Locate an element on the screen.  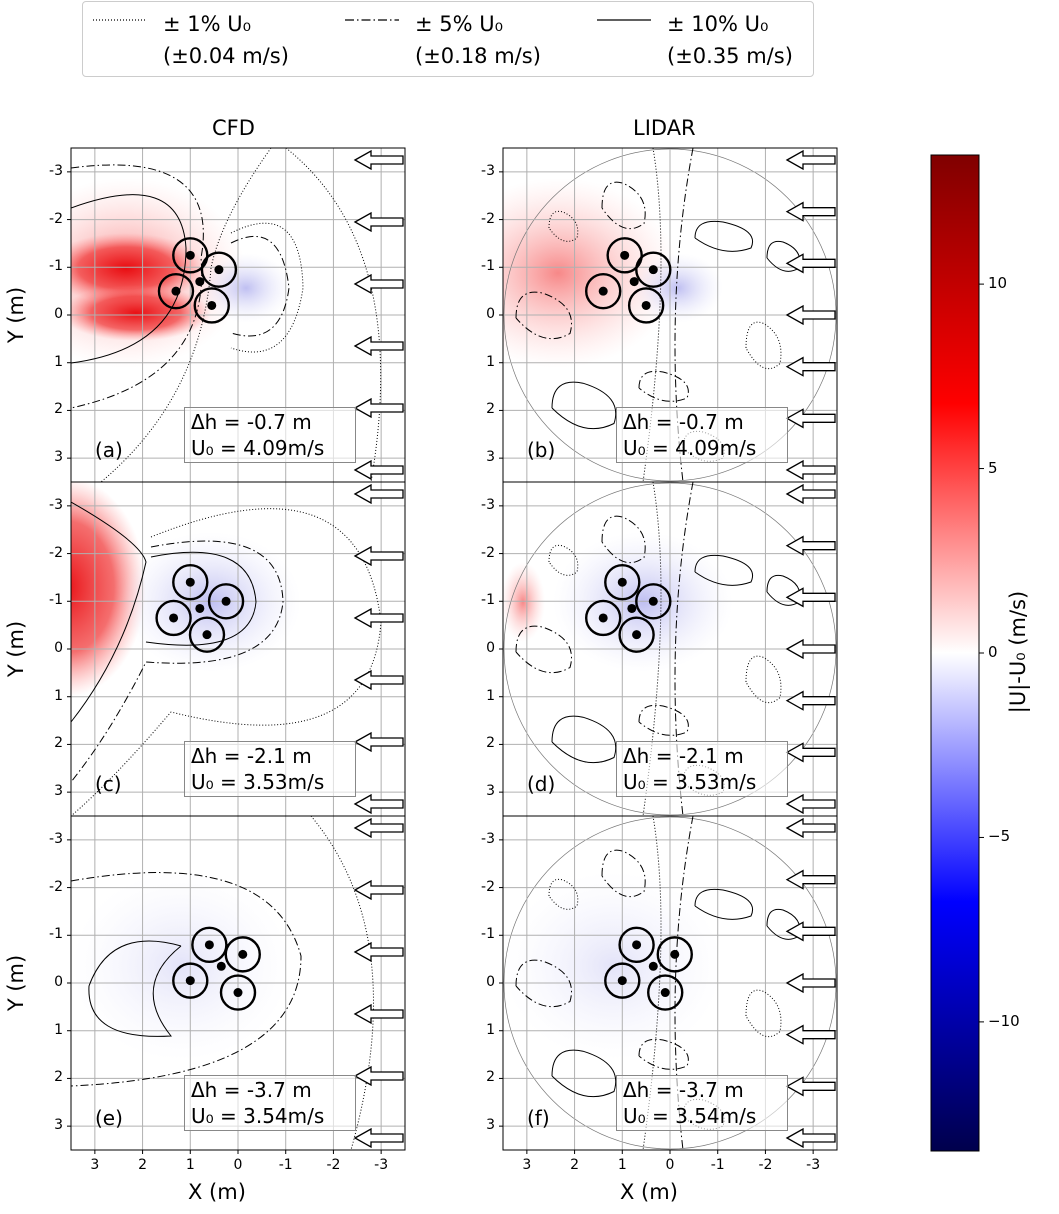
column-title-lidar: LIDAR is located at coordinates (664, 128).